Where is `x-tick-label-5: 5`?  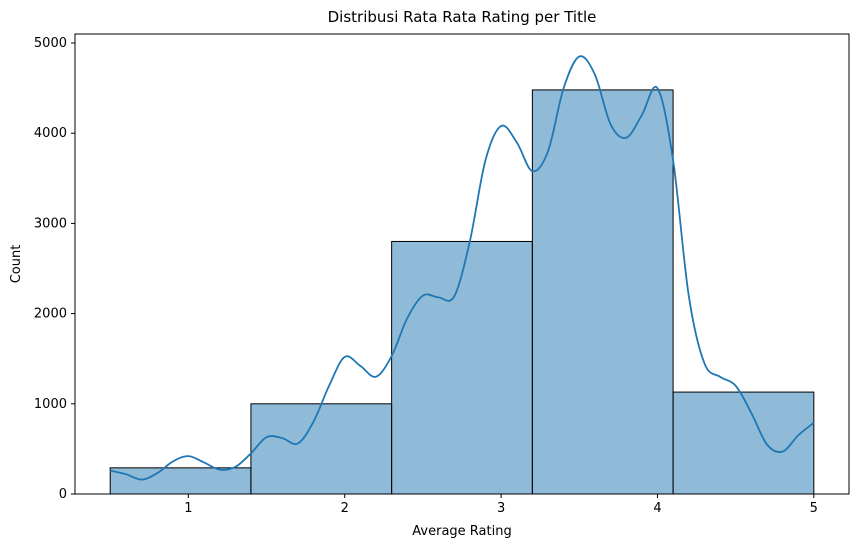 x-tick-label-5: 5 is located at coordinates (814, 508).